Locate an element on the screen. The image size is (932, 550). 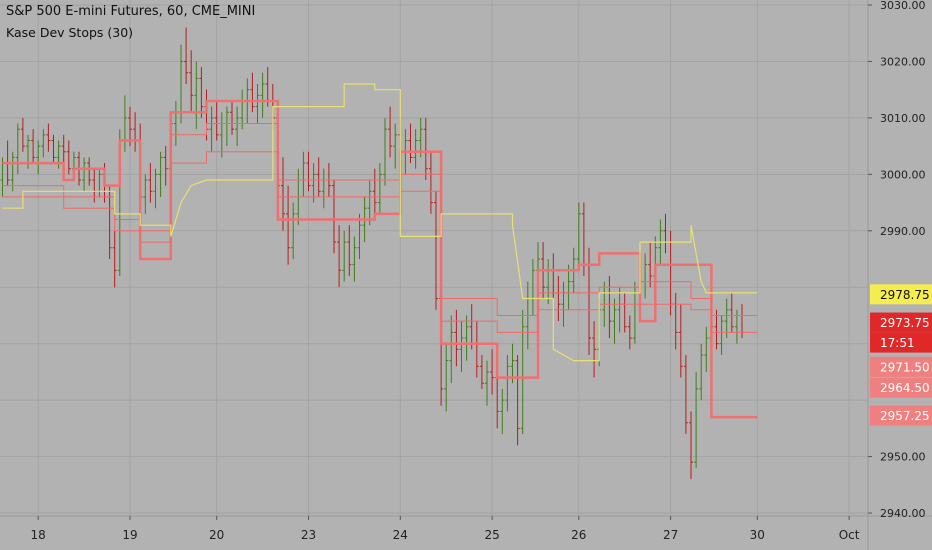
price-label-text: 2971.50 is located at coordinates (905, 367).